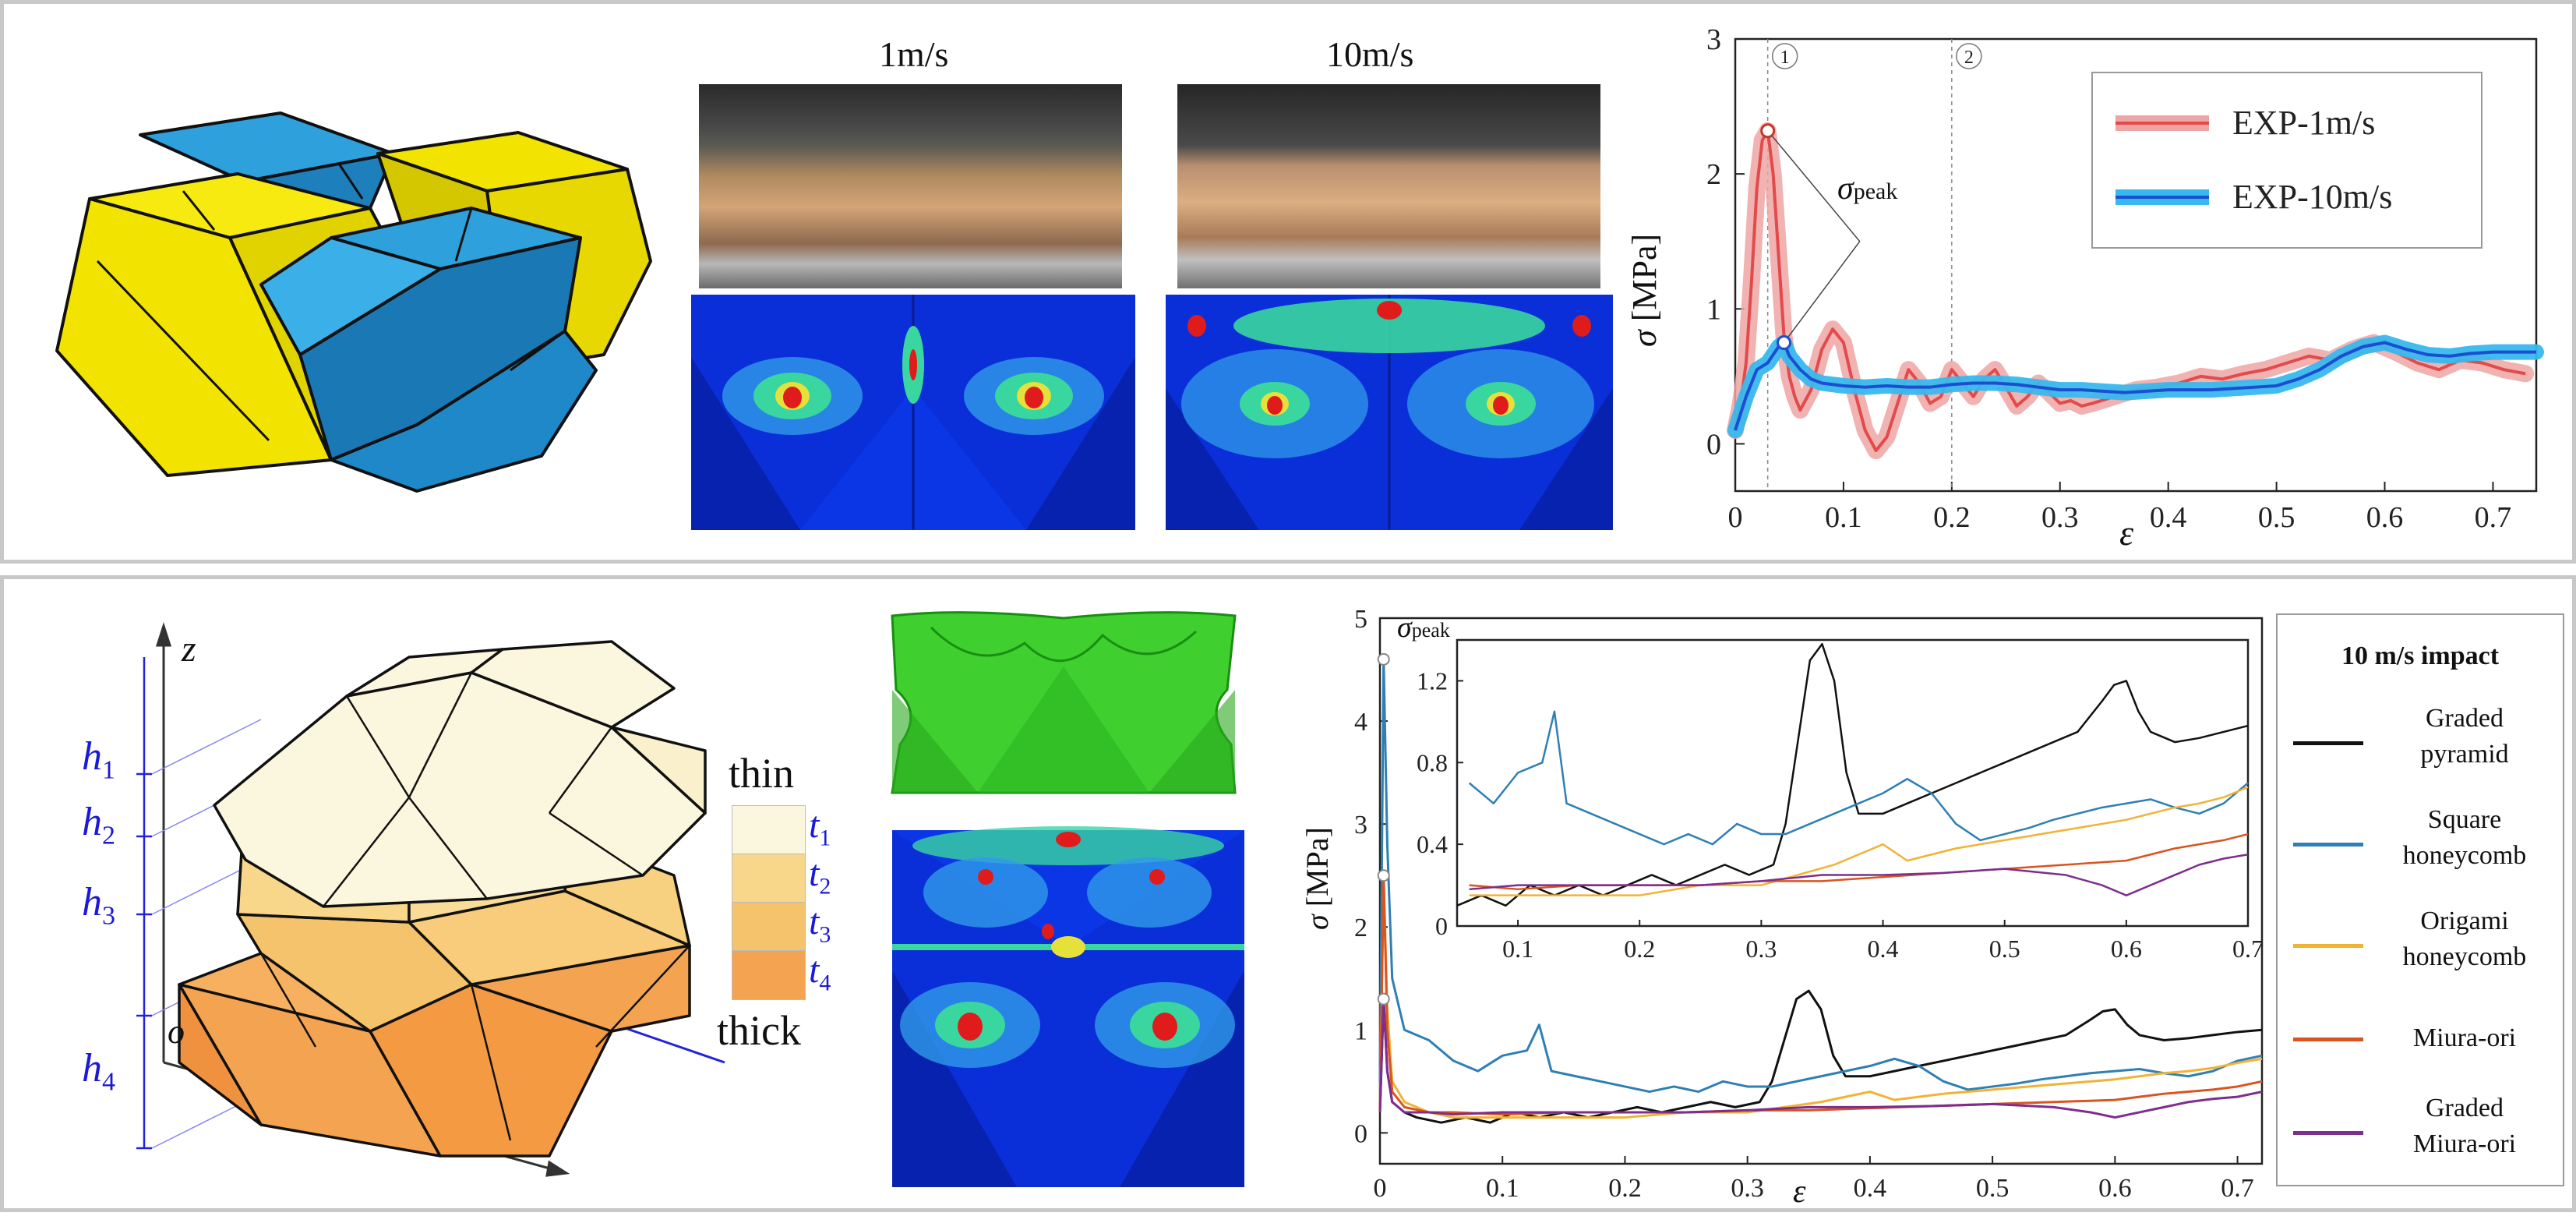 The image size is (2576, 1216). I want to click on top-peak-label: σpeak, so click(1867, 188).